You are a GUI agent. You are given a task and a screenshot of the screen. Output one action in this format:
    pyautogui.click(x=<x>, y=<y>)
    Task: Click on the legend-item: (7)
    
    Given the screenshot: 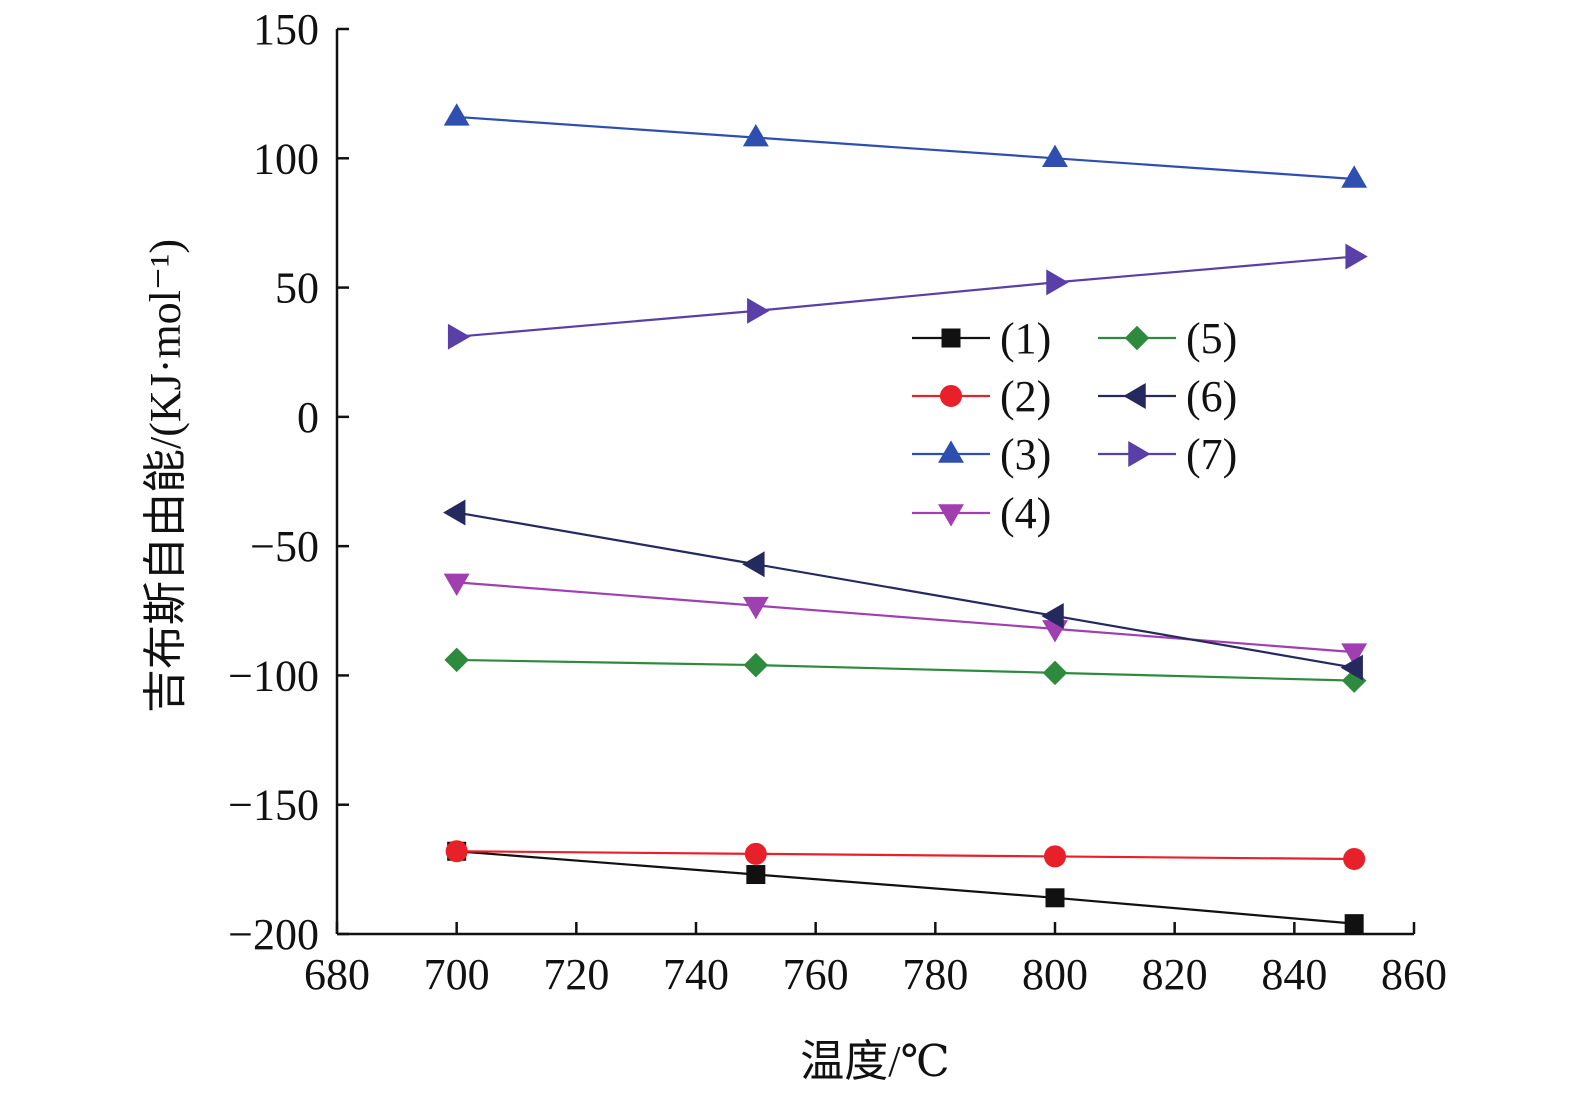 What is the action you would take?
    pyautogui.click(x=1167, y=454)
    